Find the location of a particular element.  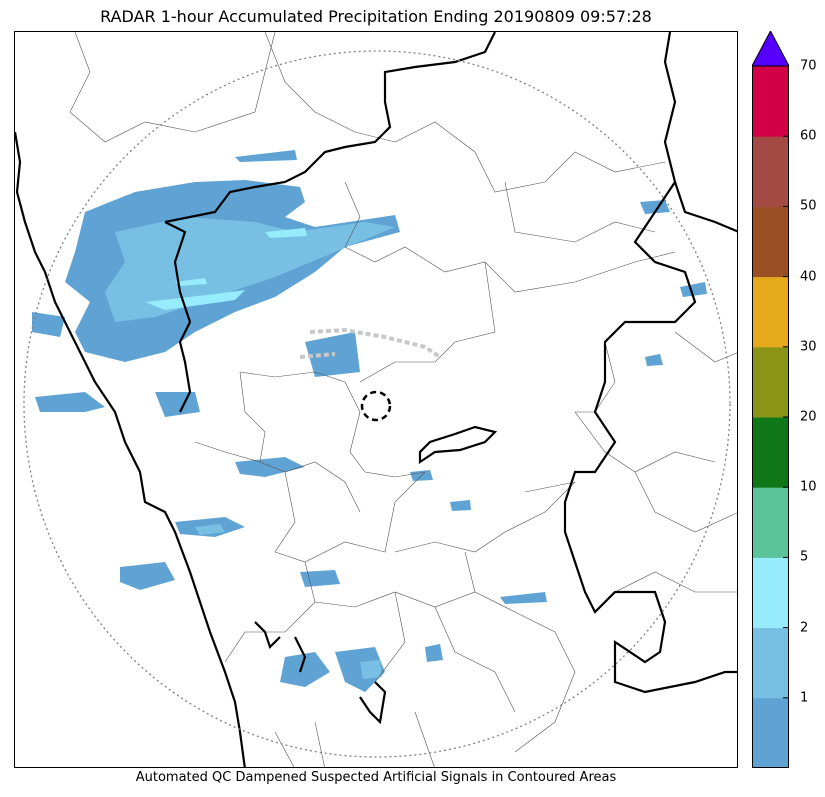

colorbar-tick-label: 1 is located at coordinates (804, 698).